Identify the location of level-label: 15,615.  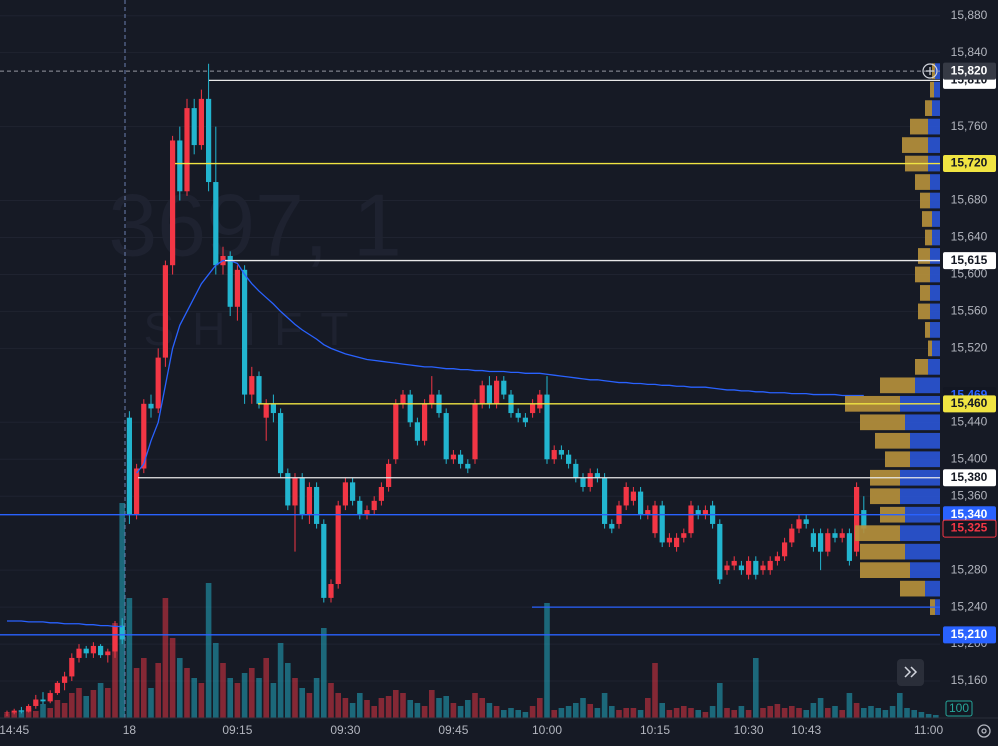
(969, 260).